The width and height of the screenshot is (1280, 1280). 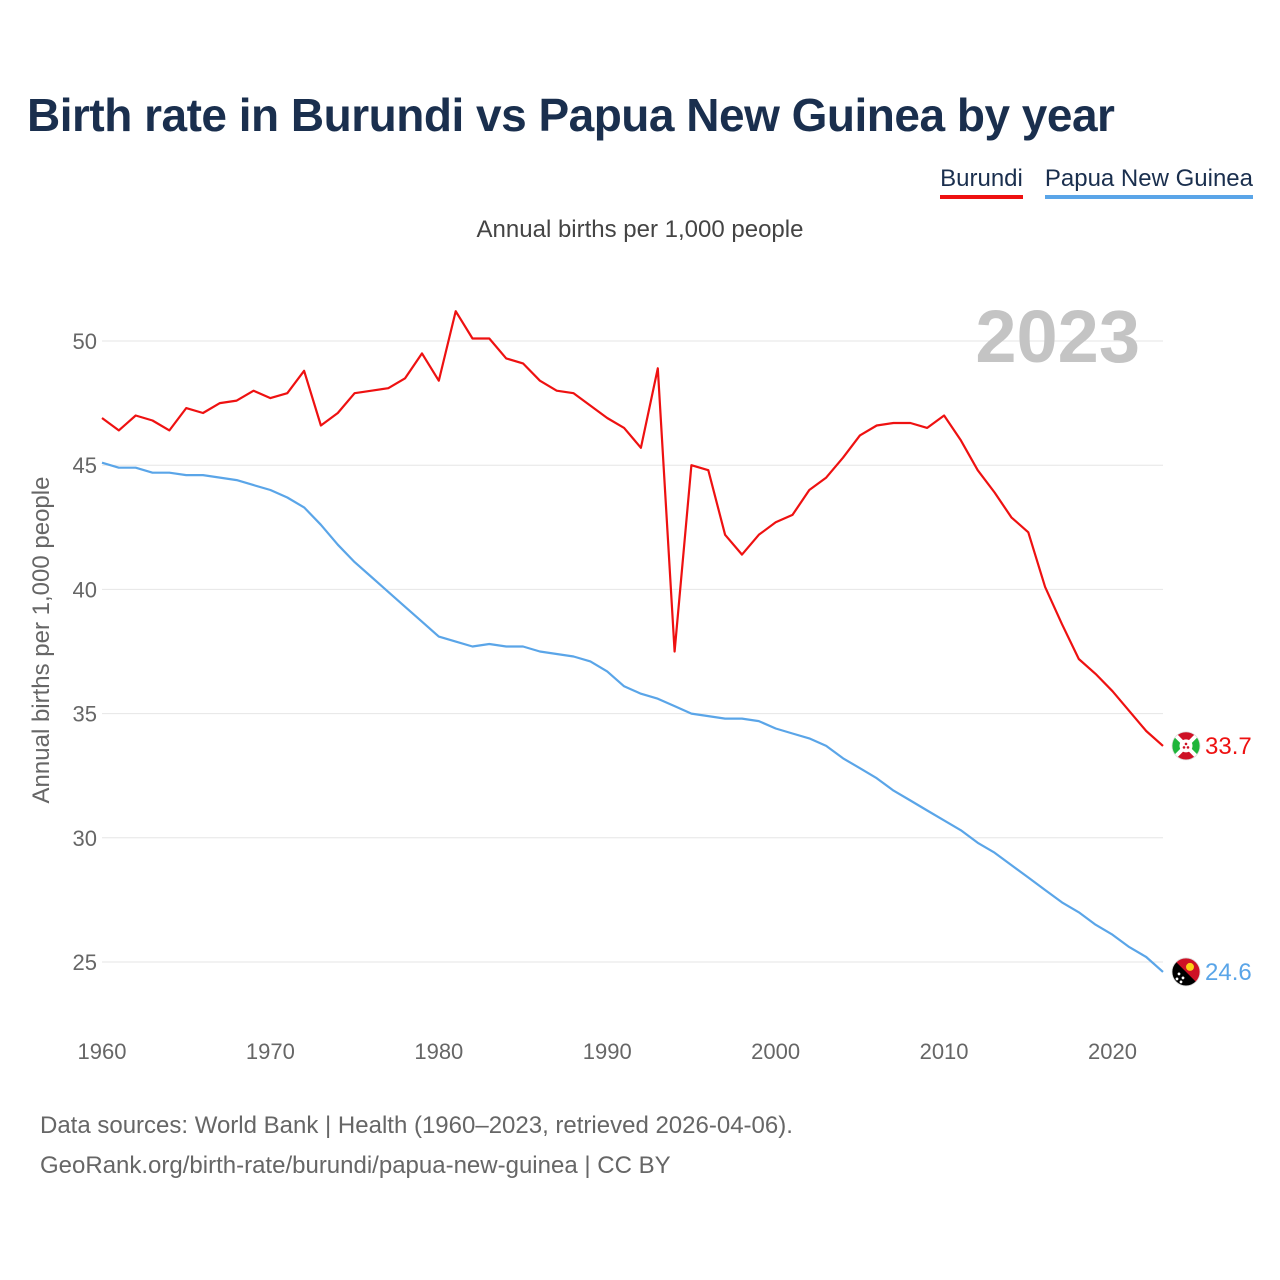 I want to click on x-tick-label: 1980, so click(x=438, y=1051).